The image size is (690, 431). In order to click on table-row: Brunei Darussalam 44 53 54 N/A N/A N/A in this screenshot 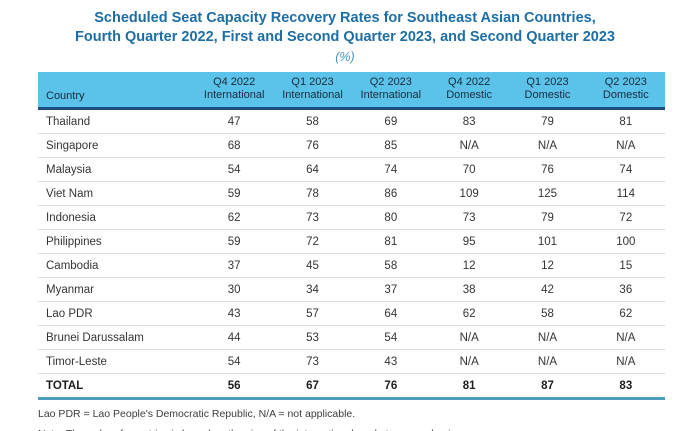, I will do `click(351, 337)`.